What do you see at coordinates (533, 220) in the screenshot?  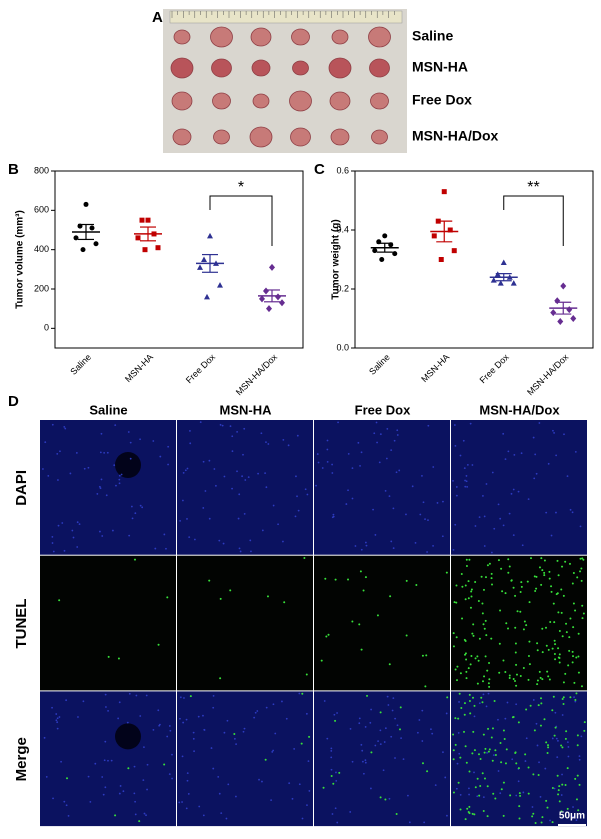 I see `significance-bracket` at bounding box center [533, 220].